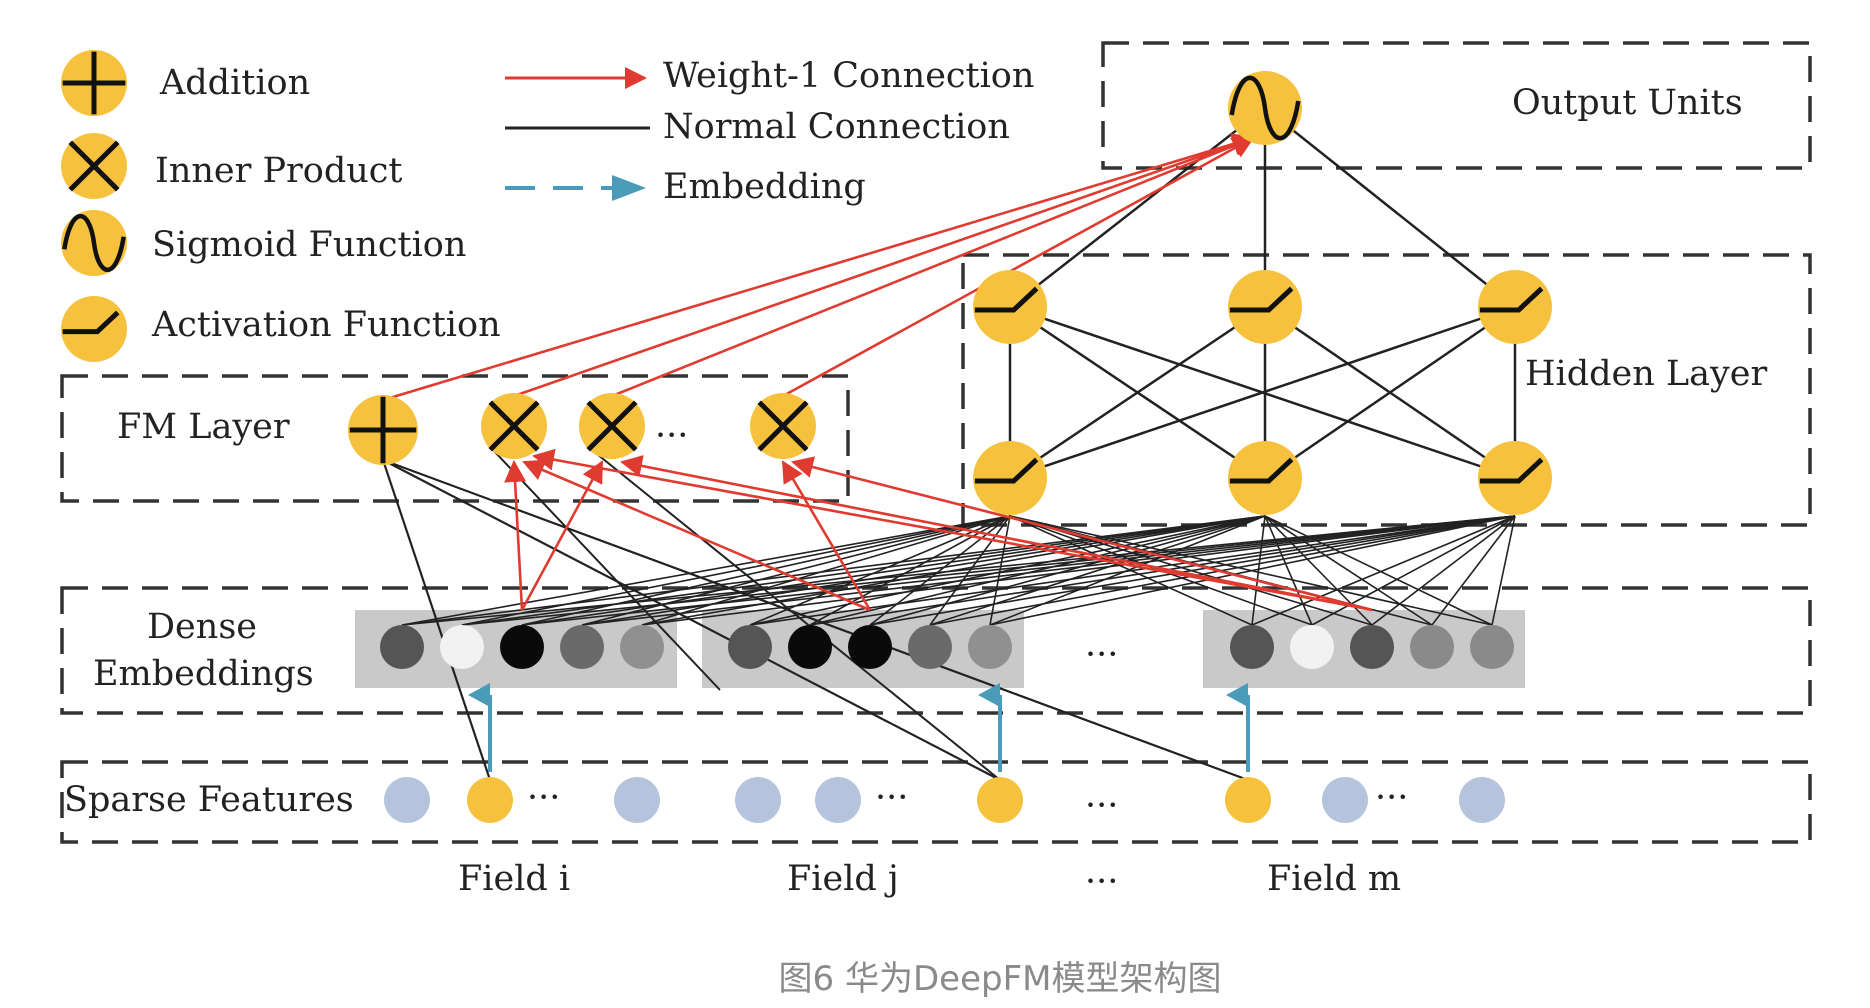 This screenshot has width=1870, height=1008. I want to click on conn-add-sparse-j, so click(691, 620).